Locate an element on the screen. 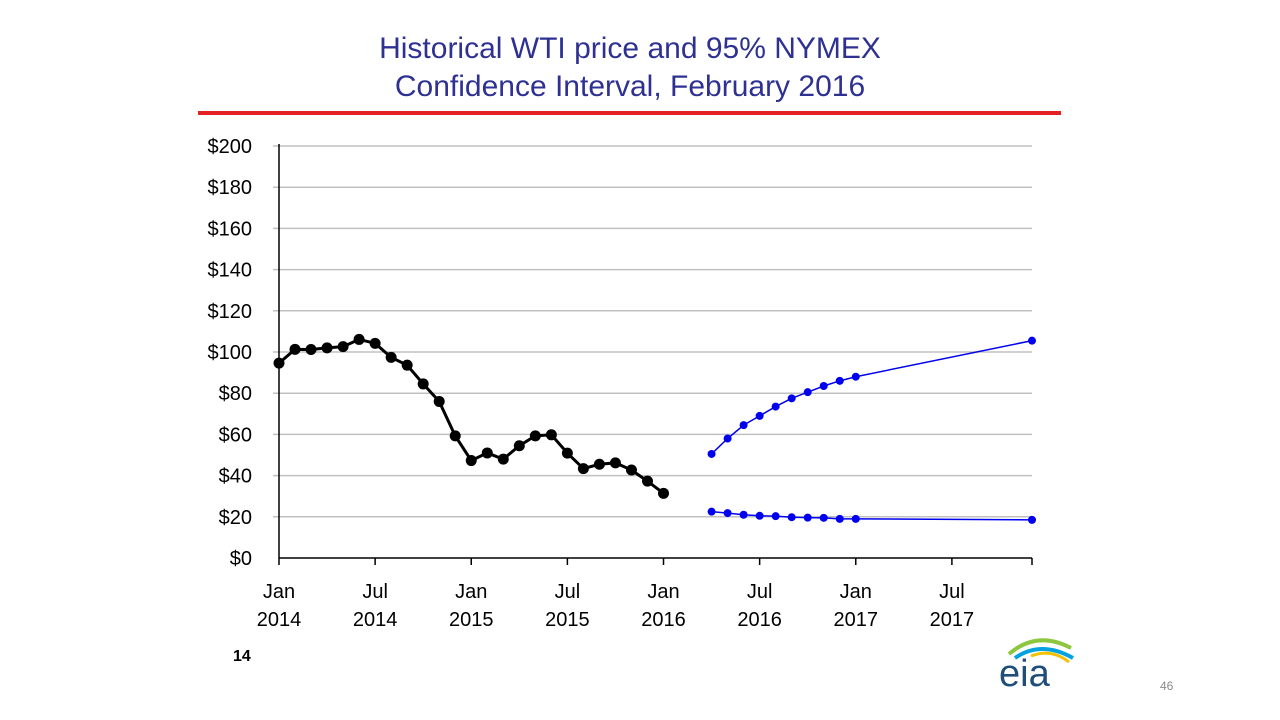 The height and width of the screenshot is (720, 1280). eia-logo: eia is located at coordinates (1036, 664).